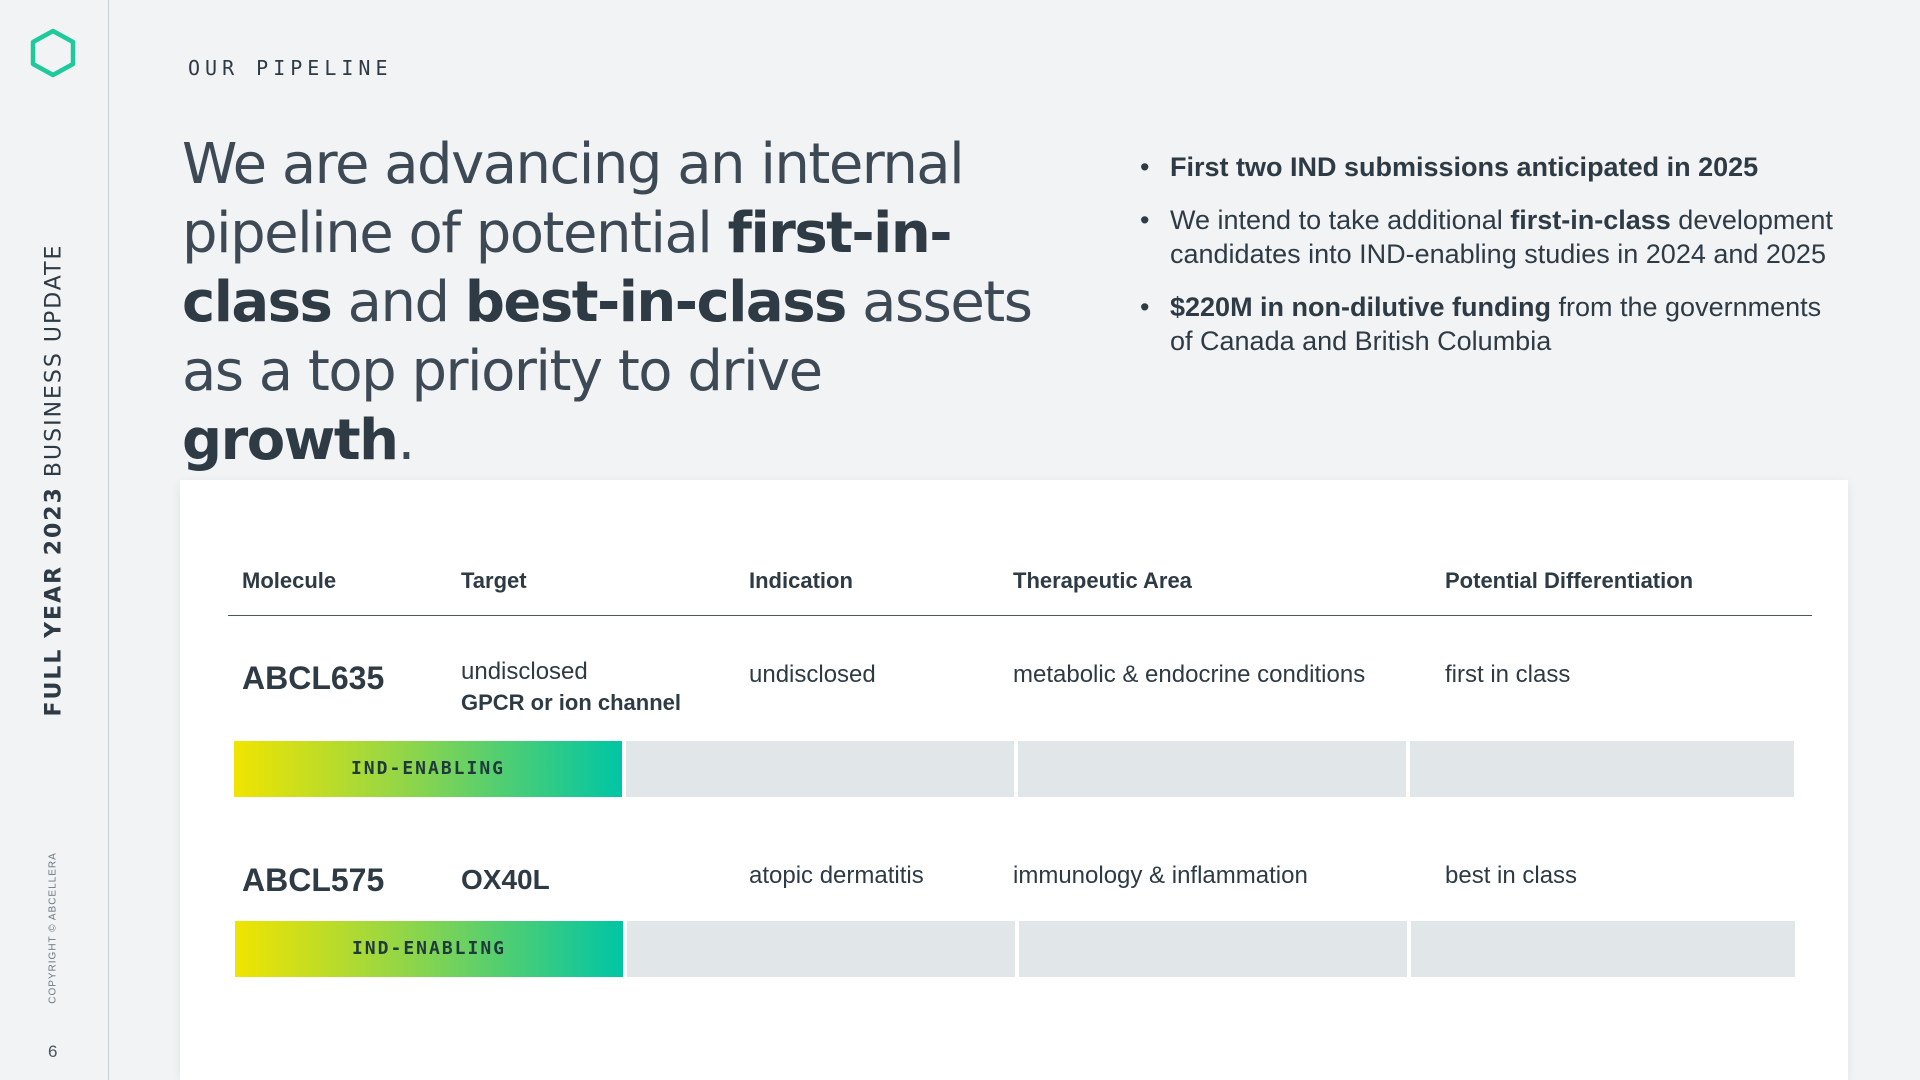  Describe the element at coordinates (812, 674) in the screenshot. I see `indication-value: undisclosed` at that location.